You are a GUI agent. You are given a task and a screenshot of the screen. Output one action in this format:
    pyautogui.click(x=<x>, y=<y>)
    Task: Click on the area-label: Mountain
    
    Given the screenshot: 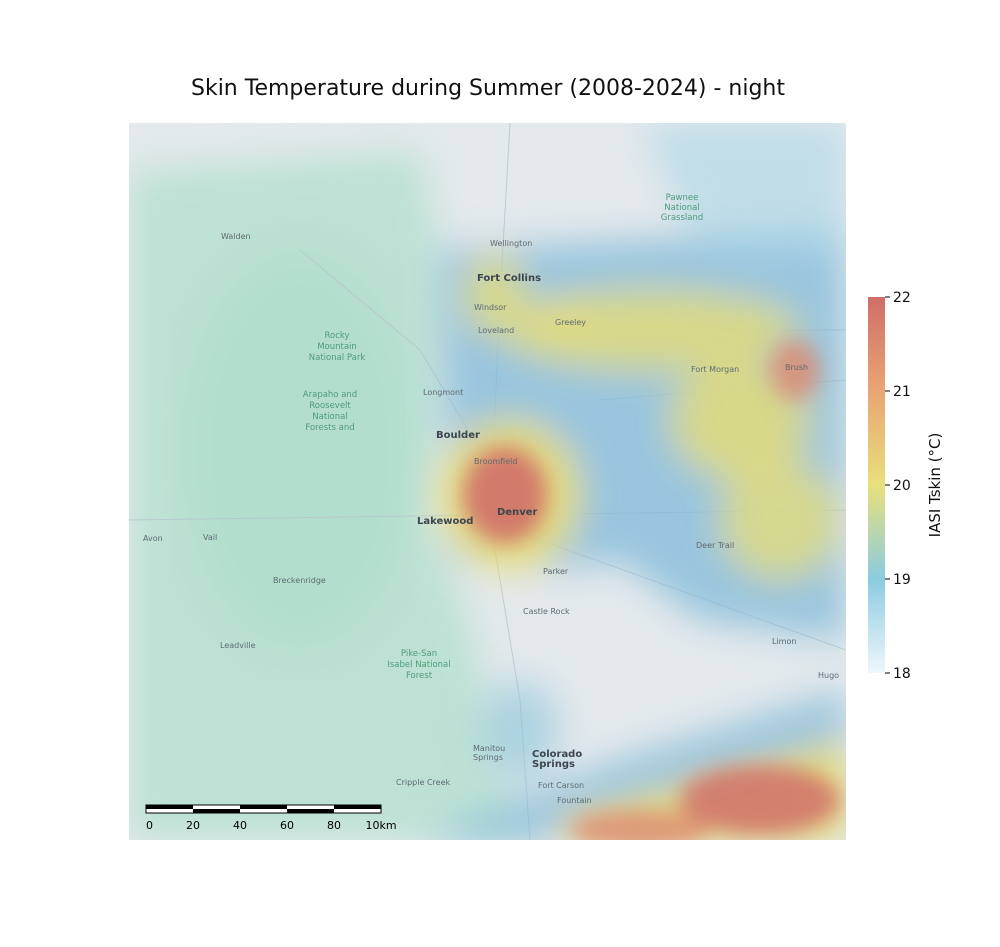 What is the action you would take?
    pyautogui.click(x=337, y=347)
    